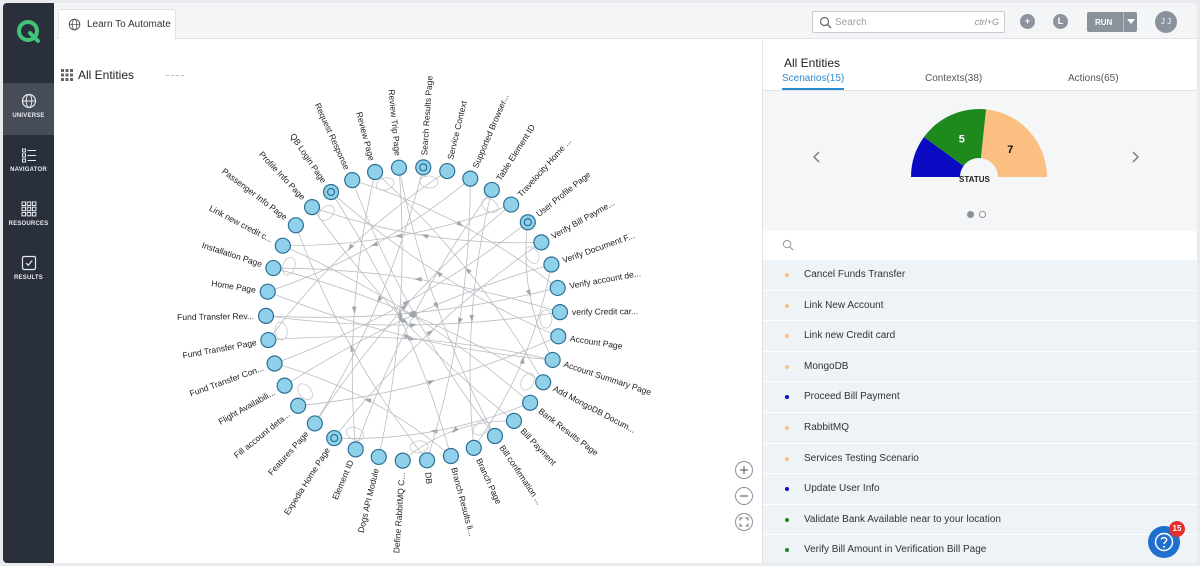  Describe the element at coordinates (980, 366) in the screenshot. I see `scenario-row: MongoDB` at that location.